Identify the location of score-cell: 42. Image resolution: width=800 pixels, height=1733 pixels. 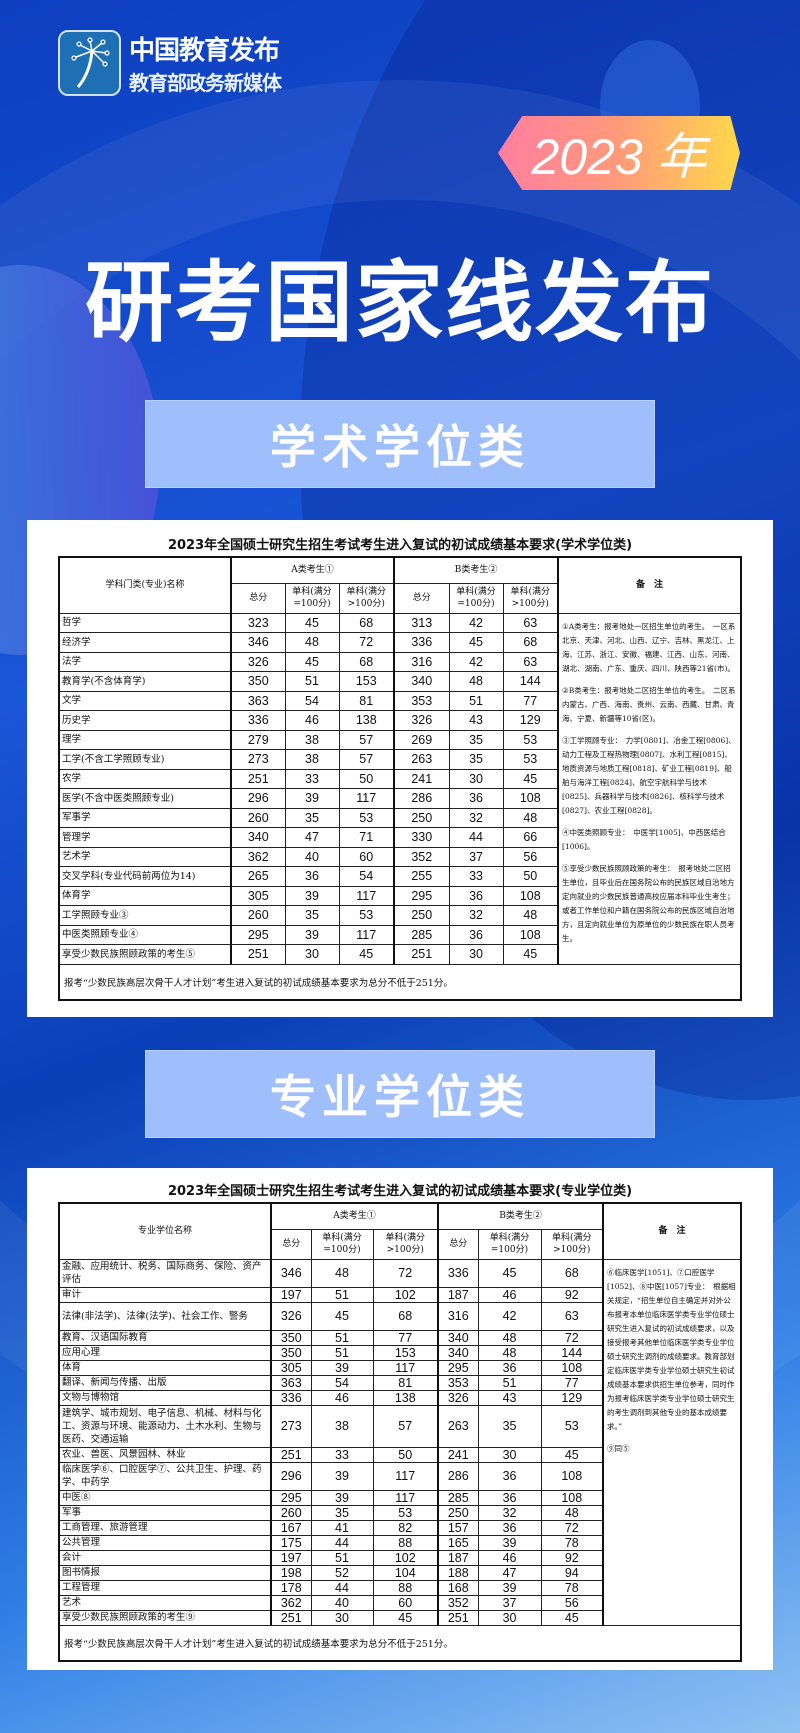
(509, 1316).